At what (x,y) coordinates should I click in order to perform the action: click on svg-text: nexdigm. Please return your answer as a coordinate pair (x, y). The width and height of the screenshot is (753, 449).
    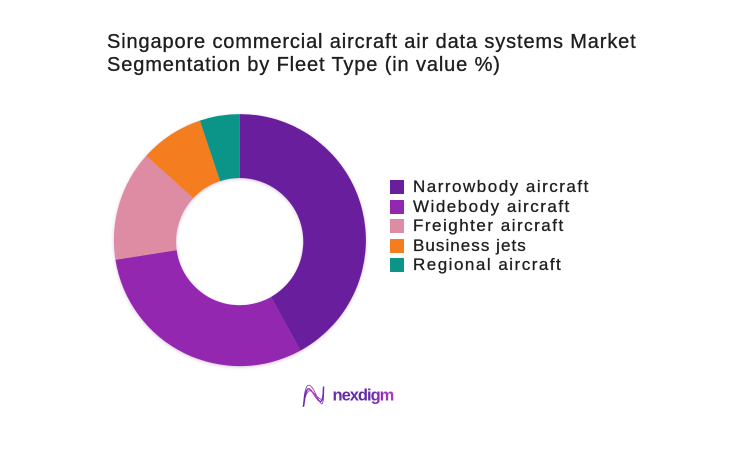
    Looking at the image, I should click on (363, 395).